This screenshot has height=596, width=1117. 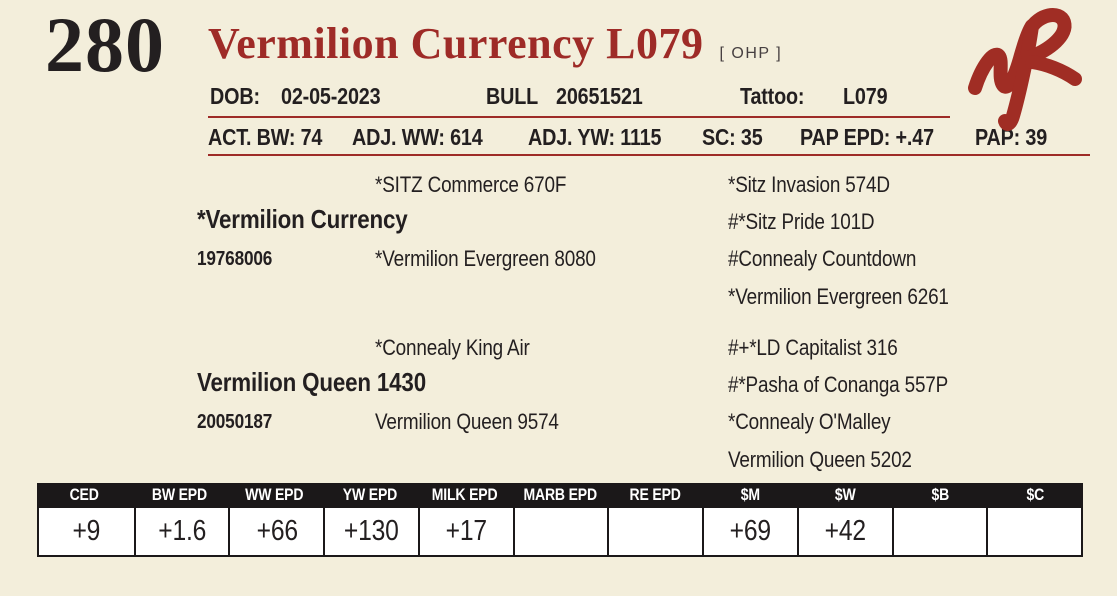 What do you see at coordinates (599, 96) in the screenshot?
I see `registration-number: 20651521` at bounding box center [599, 96].